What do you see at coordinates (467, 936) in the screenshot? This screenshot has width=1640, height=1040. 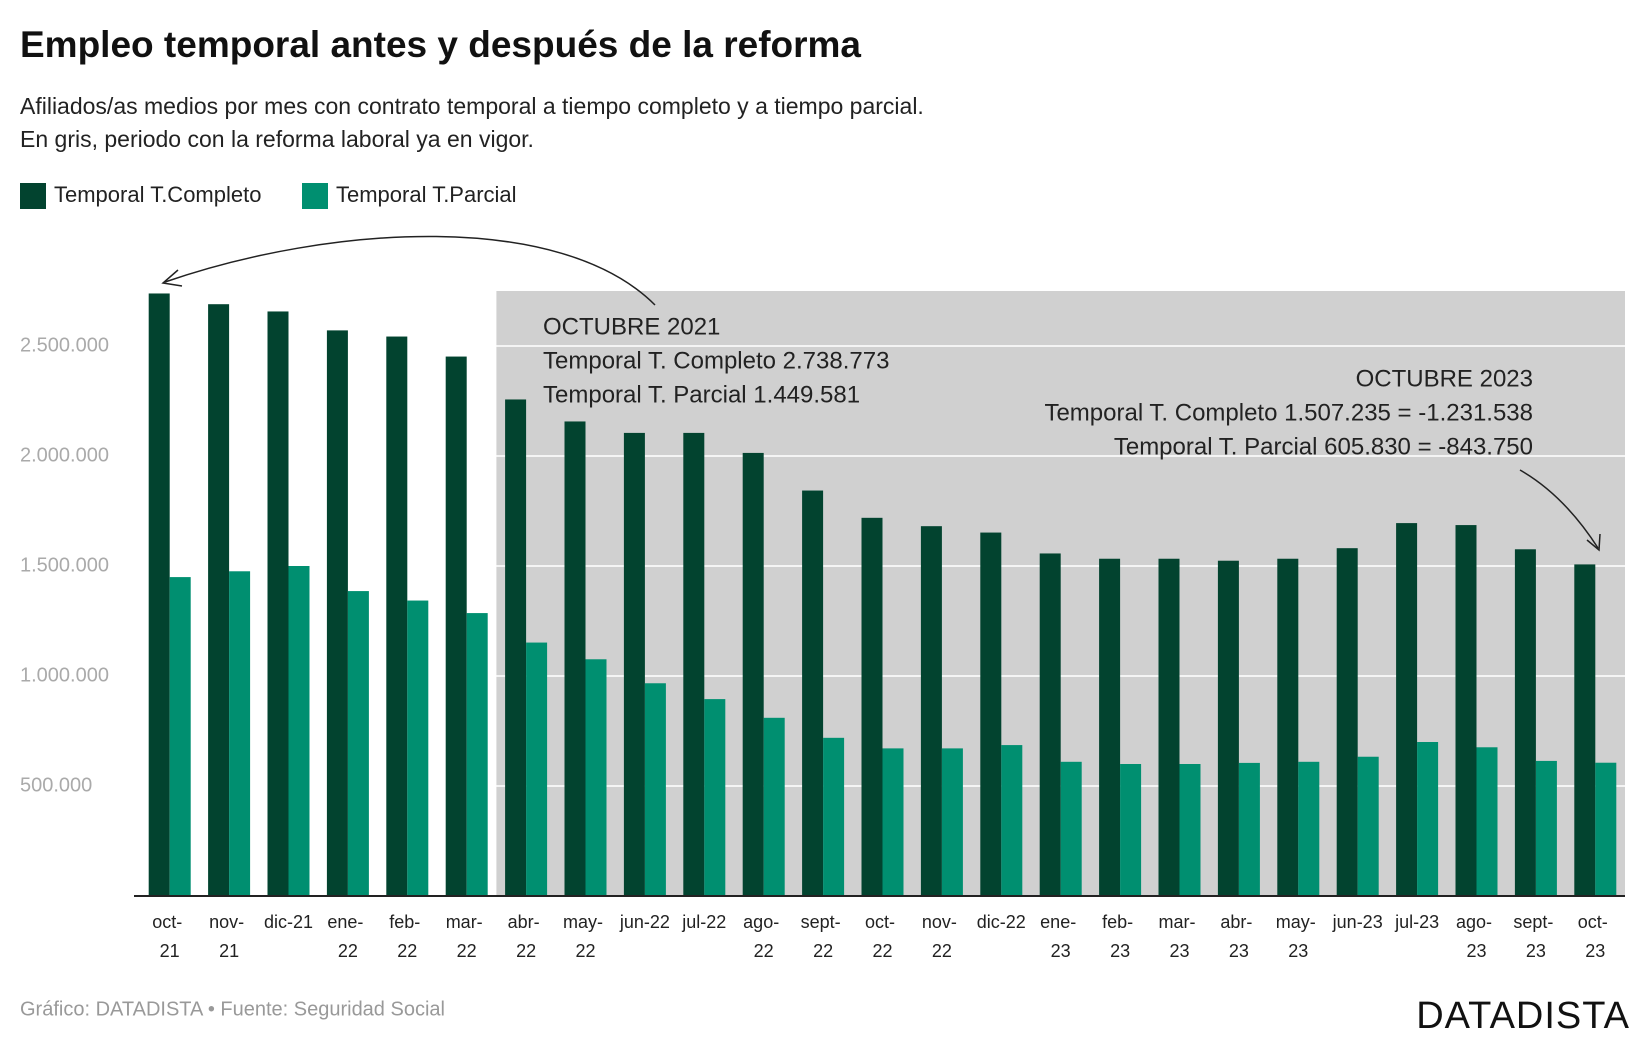 I see `x-tick-label: mar- 22` at bounding box center [467, 936].